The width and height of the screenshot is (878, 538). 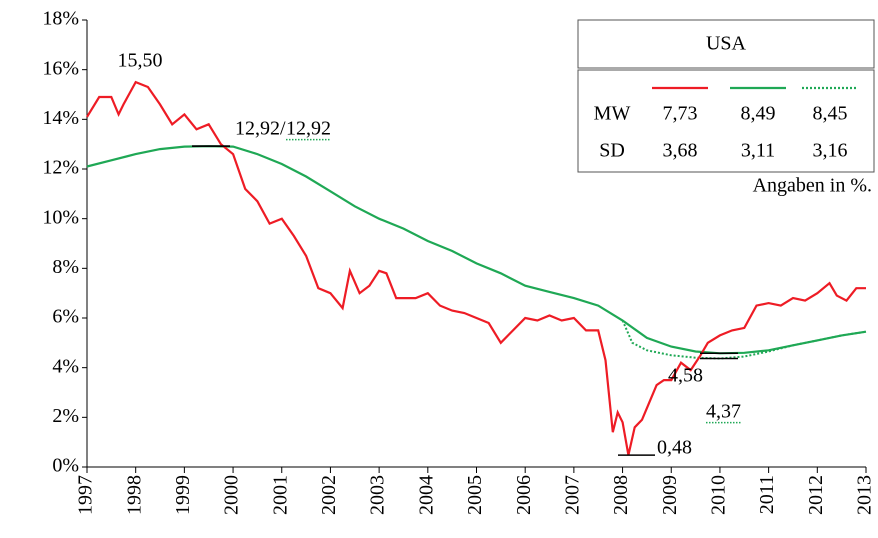 What do you see at coordinates (475, 495) in the screenshot?
I see `x-tick-label: 2005` at bounding box center [475, 495].